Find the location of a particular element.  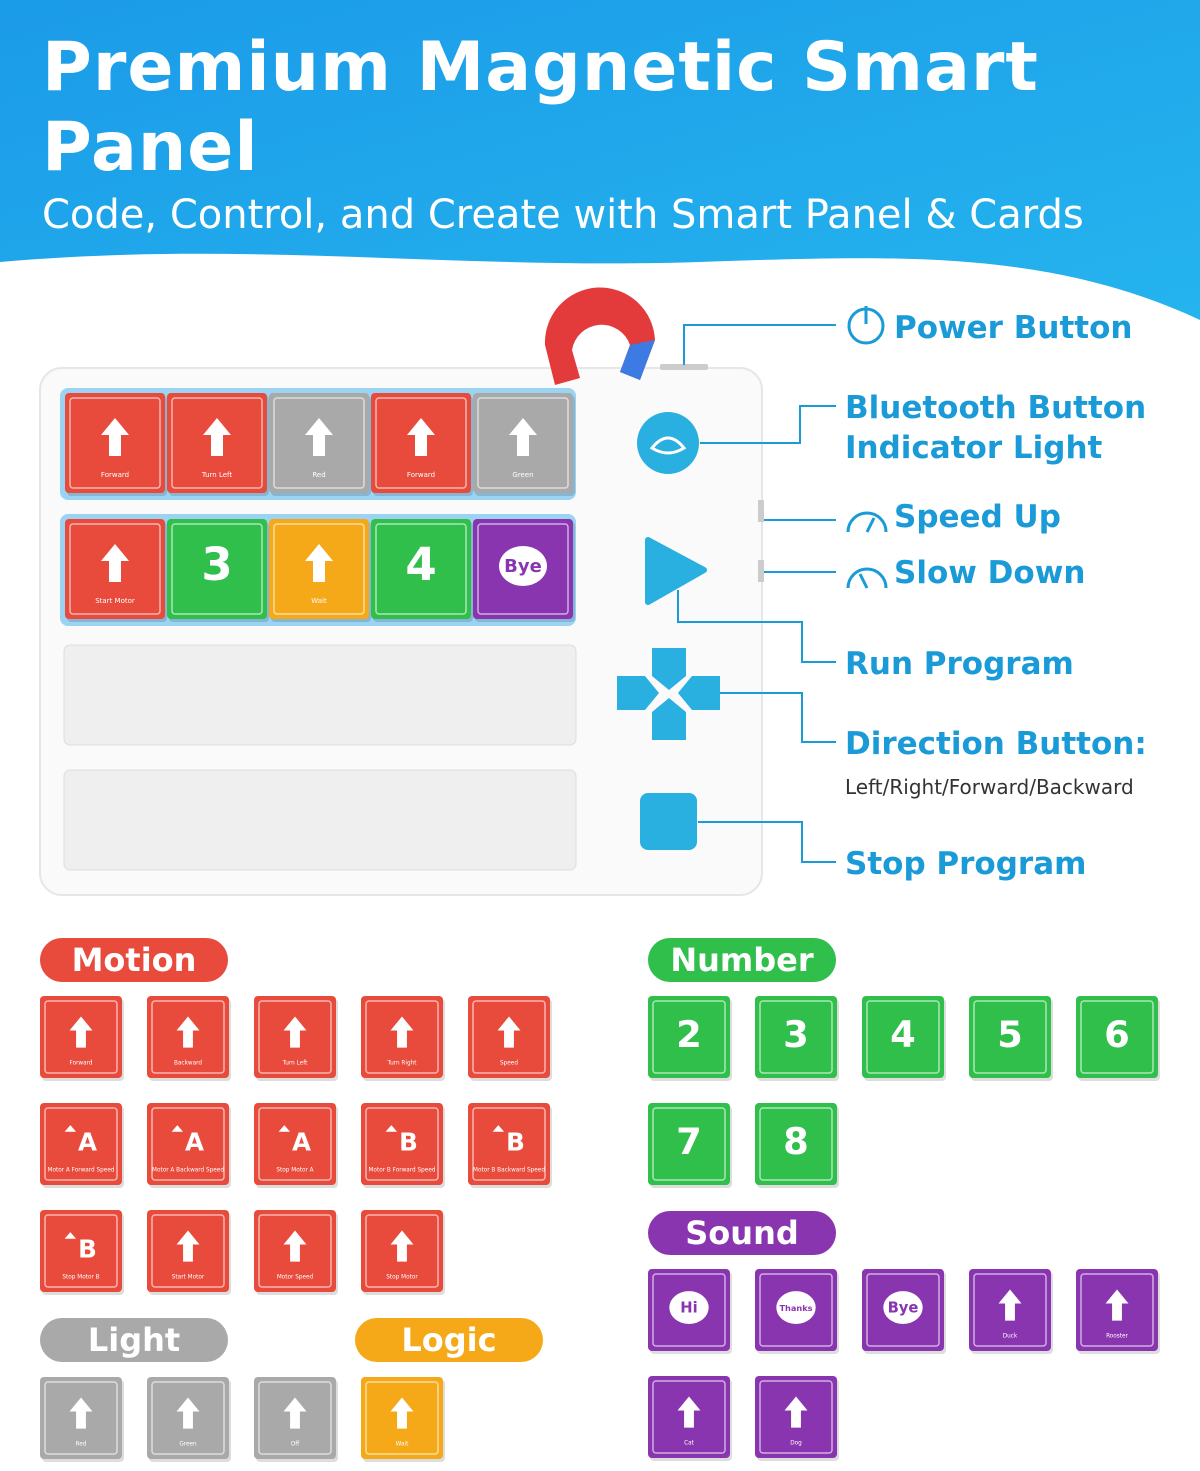

card: A Motor A Backward Speed is located at coordinates (189, 1145).